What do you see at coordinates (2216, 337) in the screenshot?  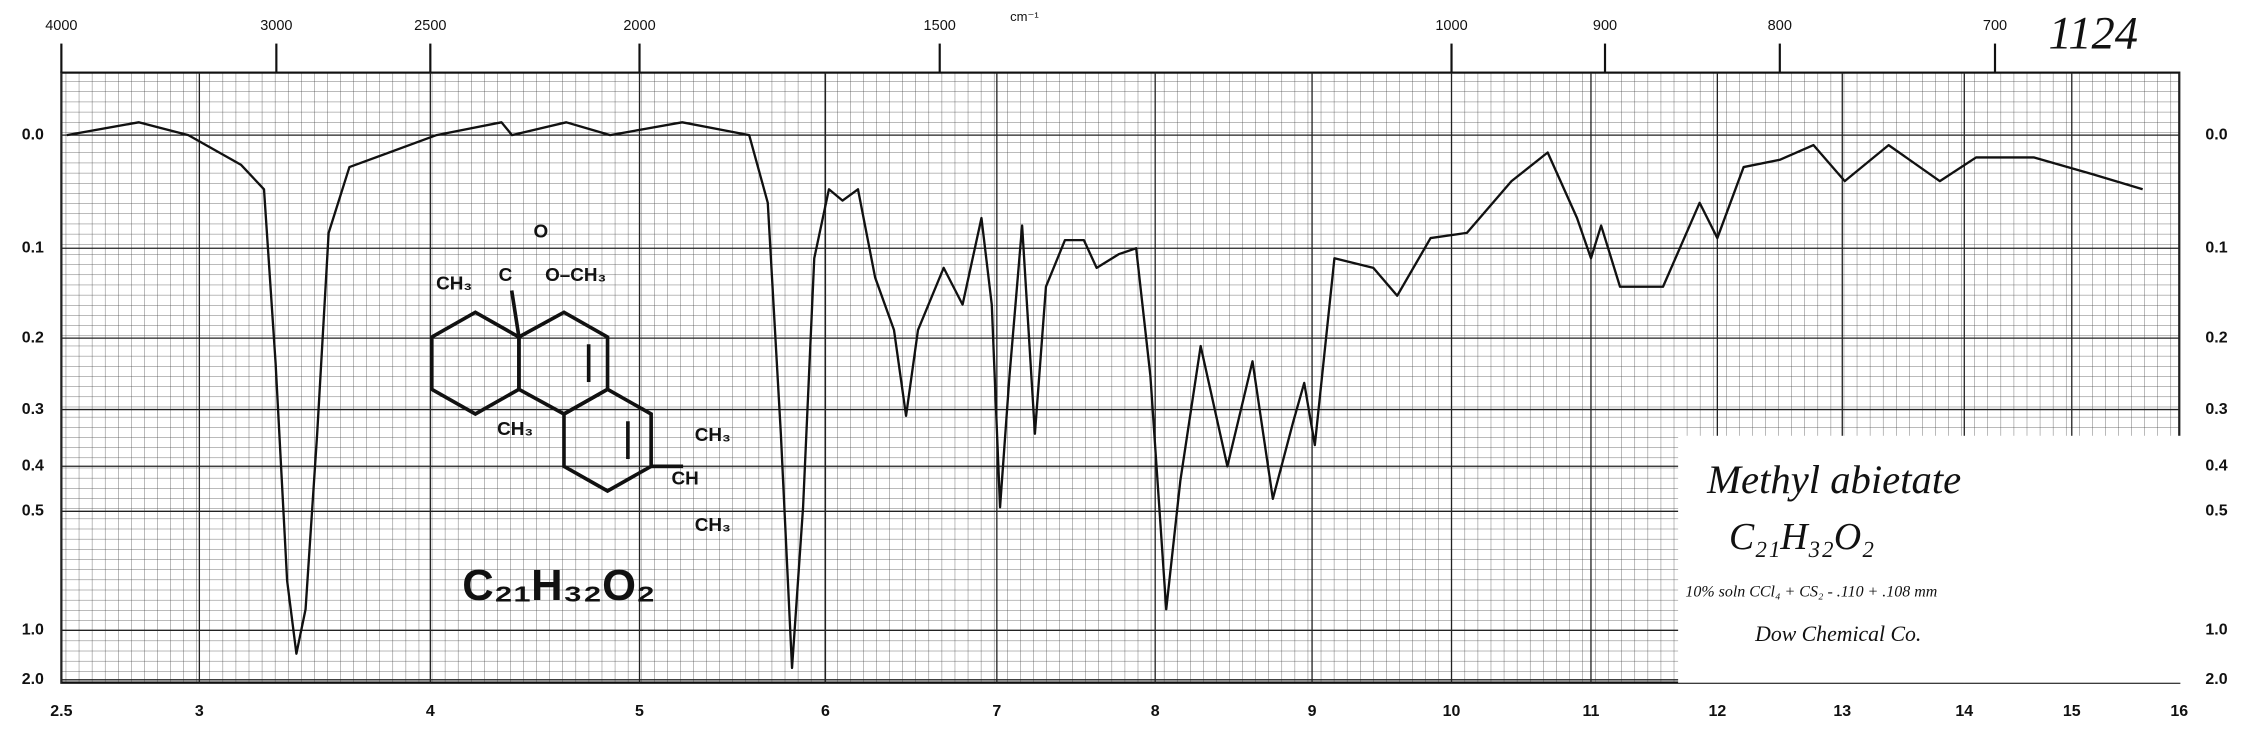 I see `y-tick-label-right: 0.2` at bounding box center [2216, 337].